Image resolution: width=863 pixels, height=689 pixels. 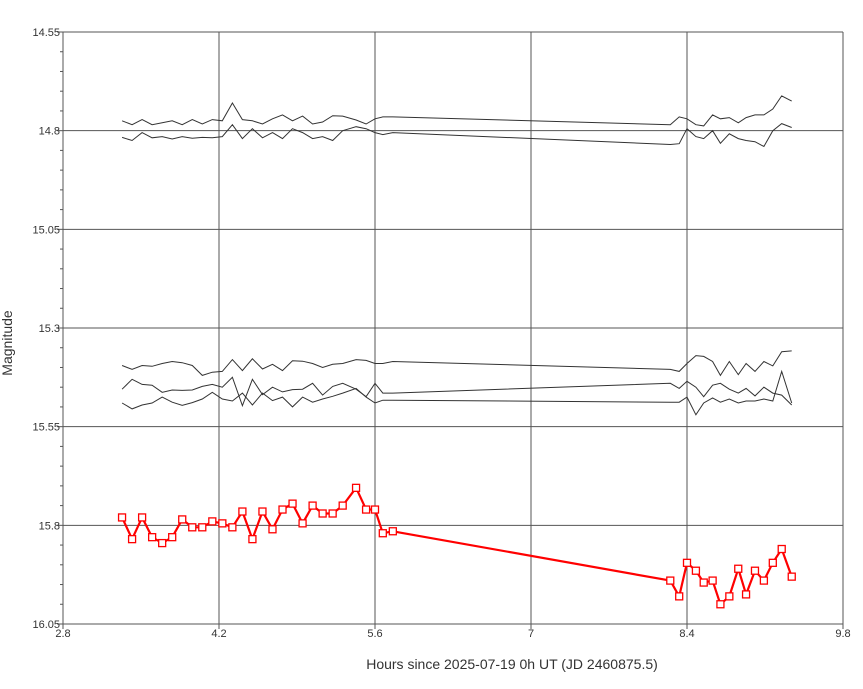 What do you see at coordinates (49, 329) in the screenshot?
I see `y-tick-label: 15.3` at bounding box center [49, 329].